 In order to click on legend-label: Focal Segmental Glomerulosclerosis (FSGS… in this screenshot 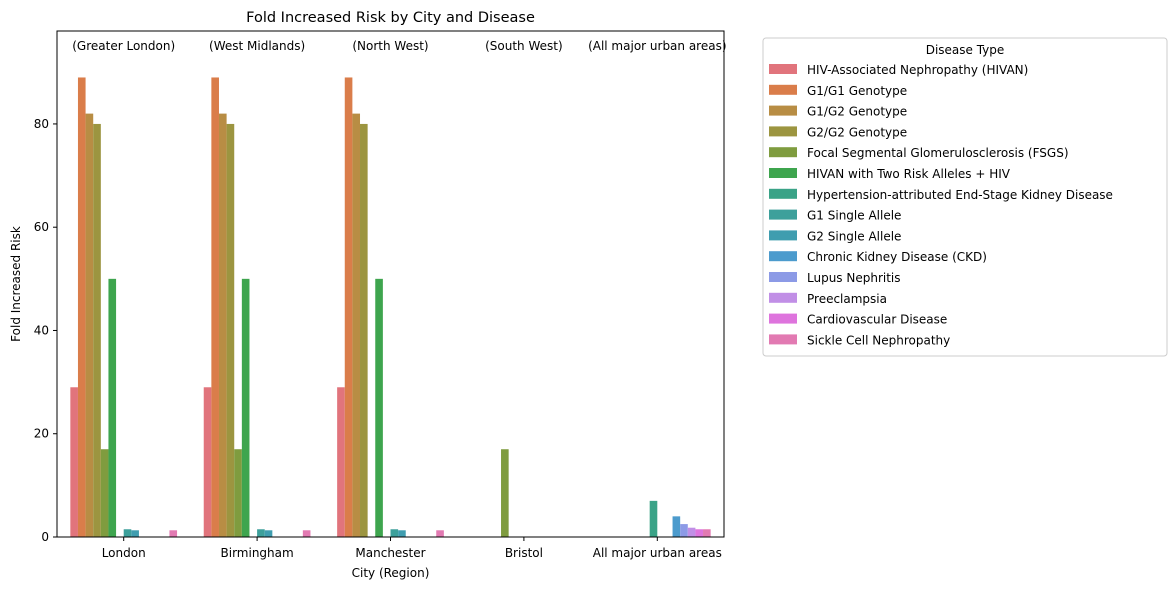, I will do `click(938, 153)`.